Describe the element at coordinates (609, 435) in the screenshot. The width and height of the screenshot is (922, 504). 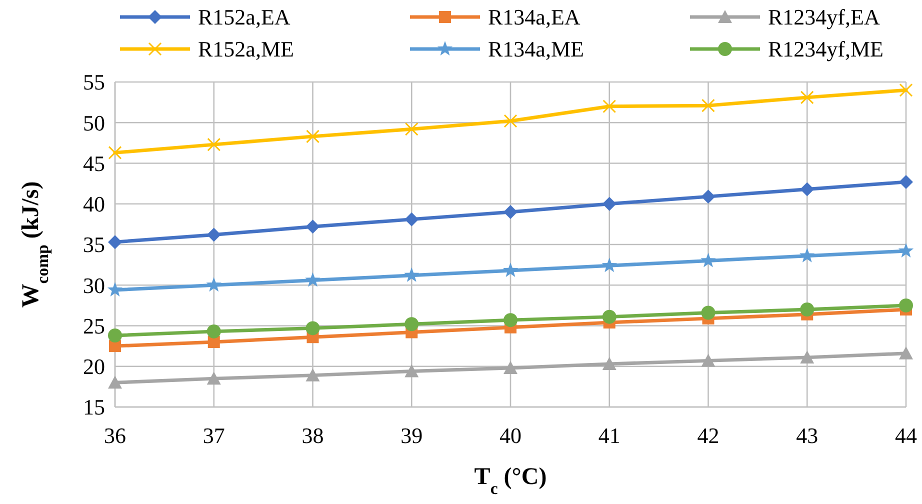
I see `x-tick-label: 41` at that location.